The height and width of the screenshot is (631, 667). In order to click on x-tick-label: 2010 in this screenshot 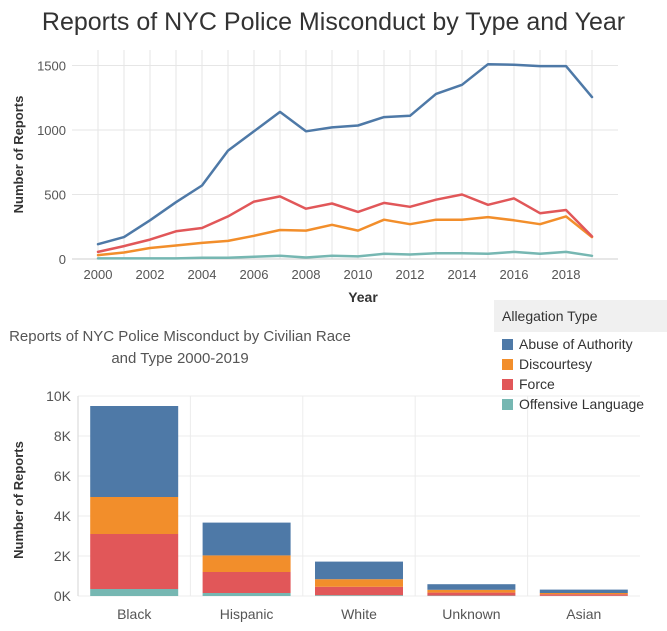, I will do `click(358, 274)`.